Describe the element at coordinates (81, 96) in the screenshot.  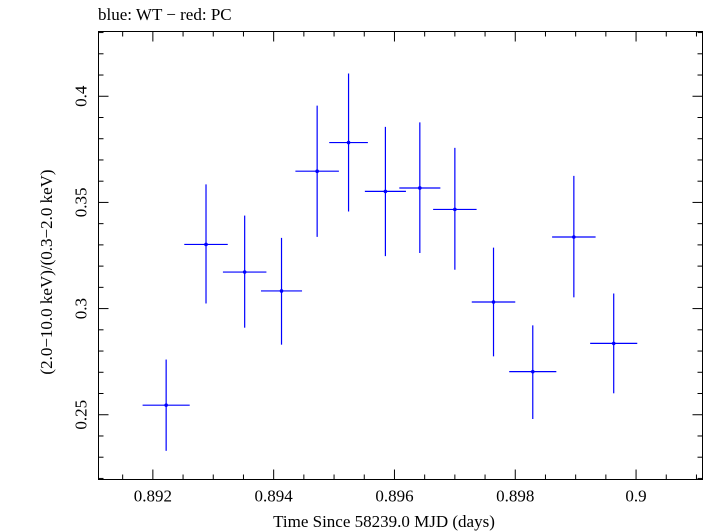
I see `y-tick-label: 0.4` at that location.